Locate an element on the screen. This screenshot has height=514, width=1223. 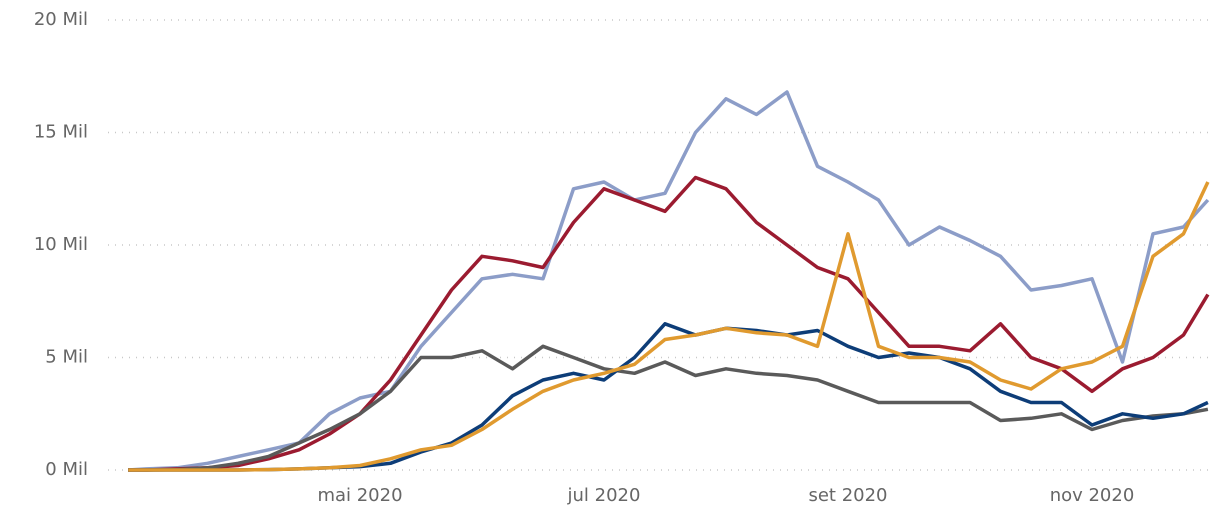
y-tick-label: 15 Mil is located at coordinates (61, 132).